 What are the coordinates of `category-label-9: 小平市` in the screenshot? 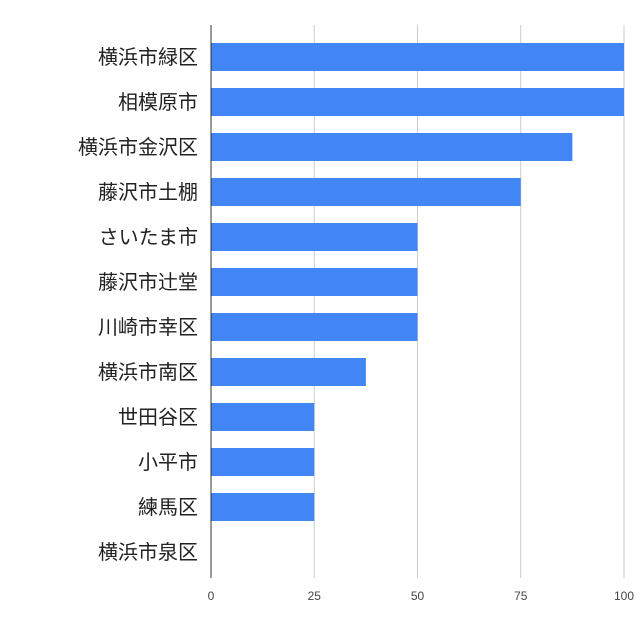 It's located at (168, 462).